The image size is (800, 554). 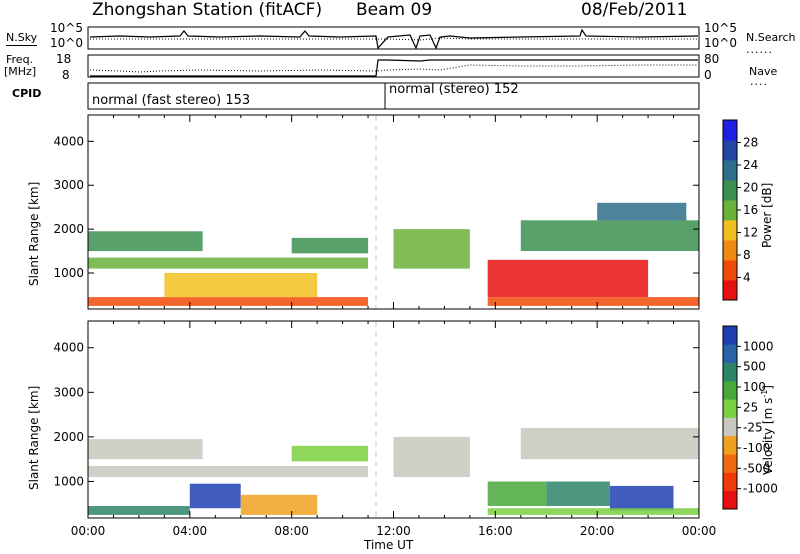 I want to click on cpid-mode-1: normal (fast stereo) 153, so click(x=171, y=100).